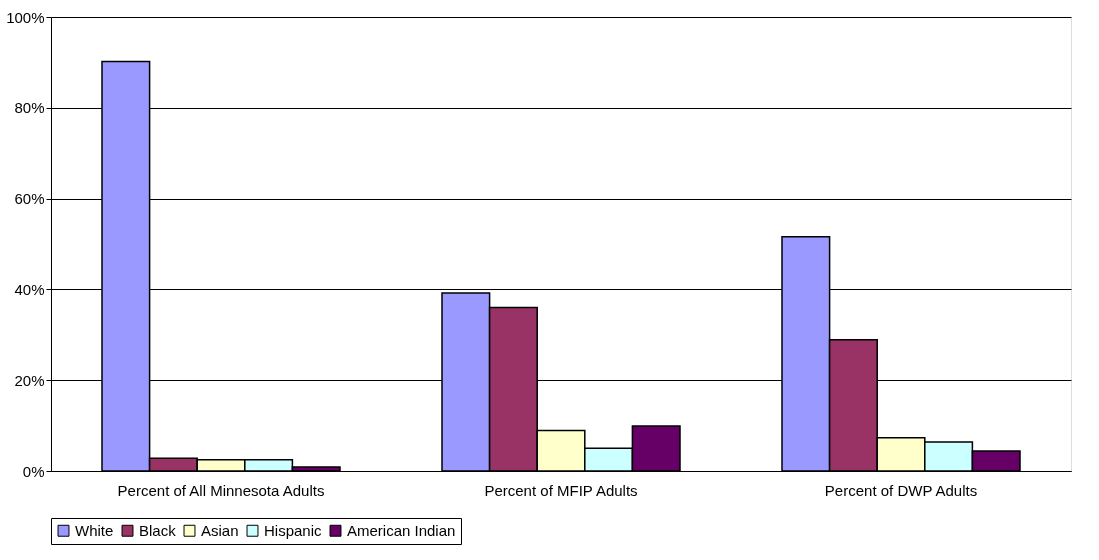 The height and width of the screenshot is (560, 1099). What do you see at coordinates (220, 530) in the screenshot?
I see `legend-label: Asian` at bounding box center [220, 530].